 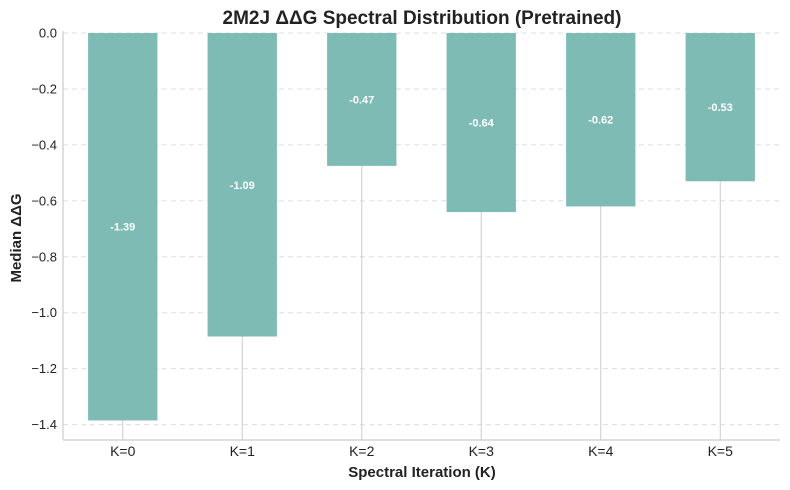 I want to click on x-tick-label: K=0, so click(x=123, y=451).